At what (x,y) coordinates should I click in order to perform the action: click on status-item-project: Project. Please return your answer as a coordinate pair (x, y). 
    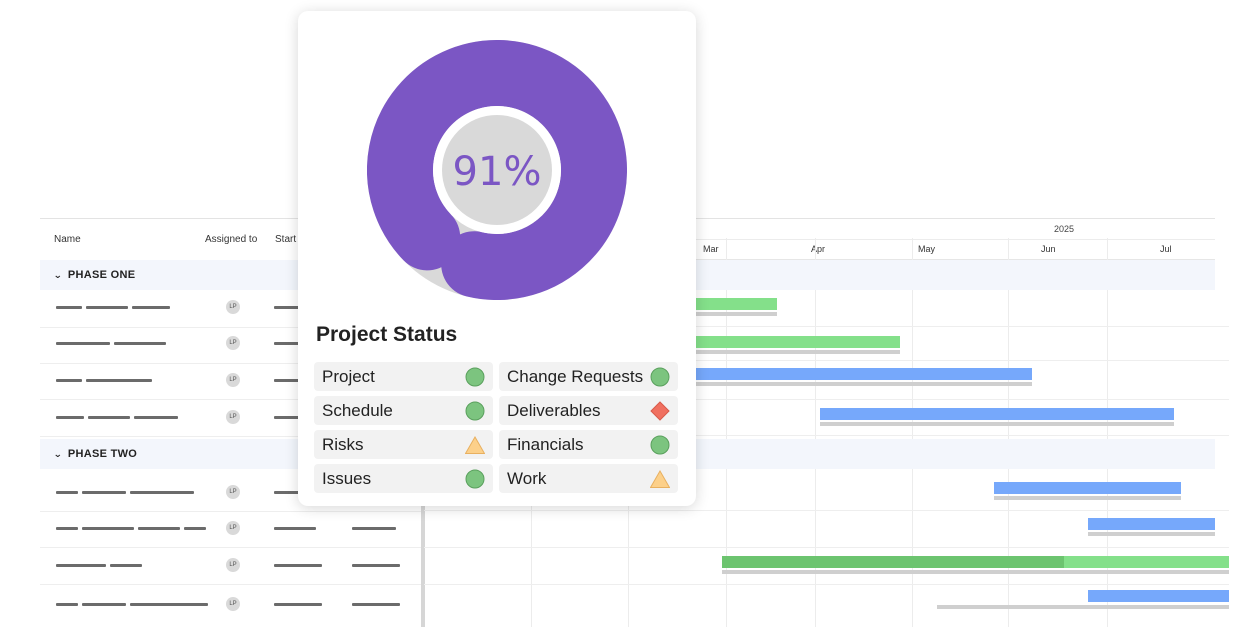
    Looking at the image, I should click on (403, 376).